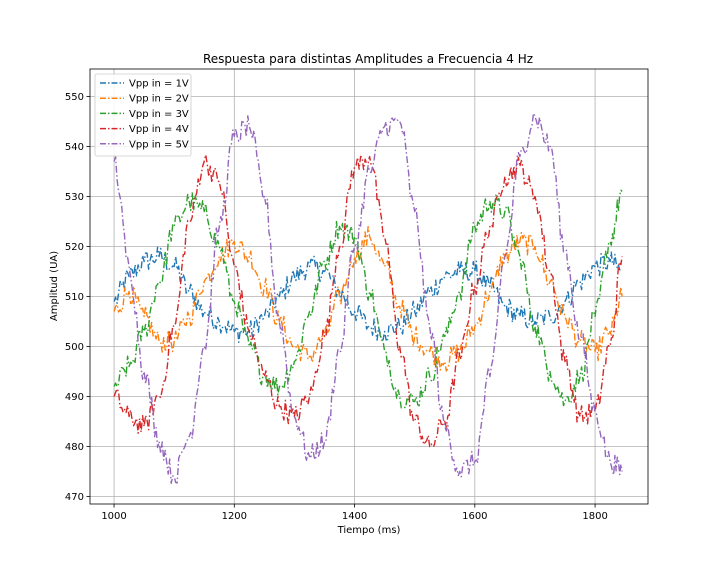  I want to click on y-tick-label: 510, so click(74, 297).